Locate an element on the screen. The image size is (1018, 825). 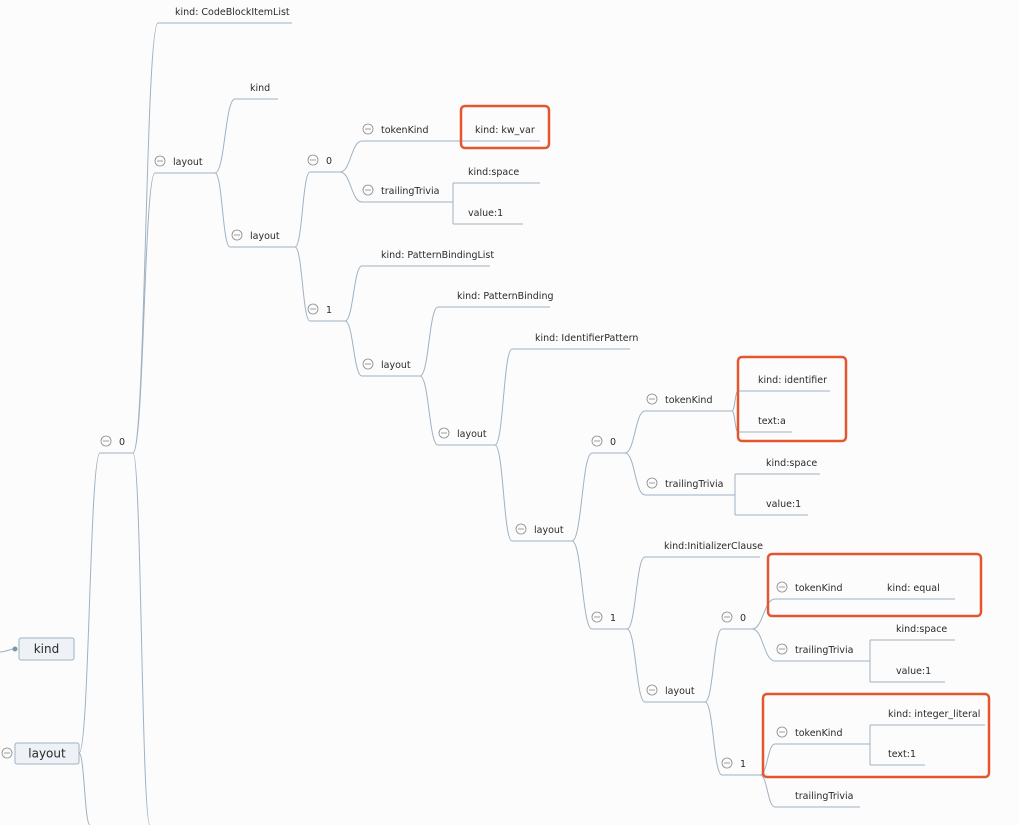
node-ip: kind: IdentifierPattern is located at coordinates (575, 341).